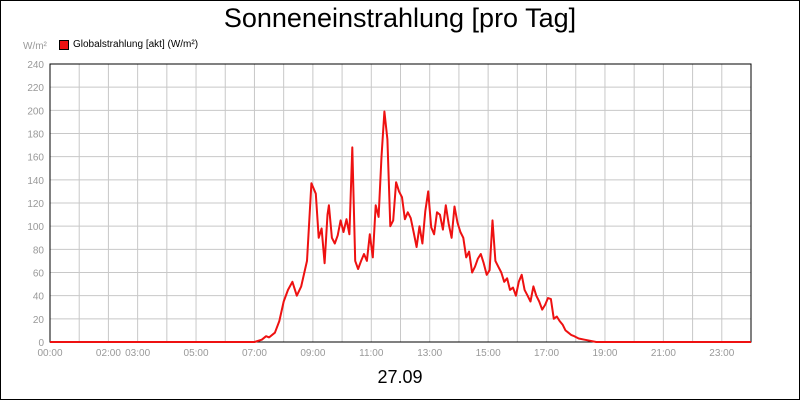 Image resolution: width=800 pixels, height=400 pixels. I want to click on x-tick-label: 23:00, so click(721, 353).